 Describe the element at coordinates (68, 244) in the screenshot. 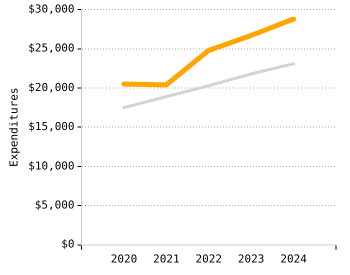

I see `y-tick-label: $0` at that location.